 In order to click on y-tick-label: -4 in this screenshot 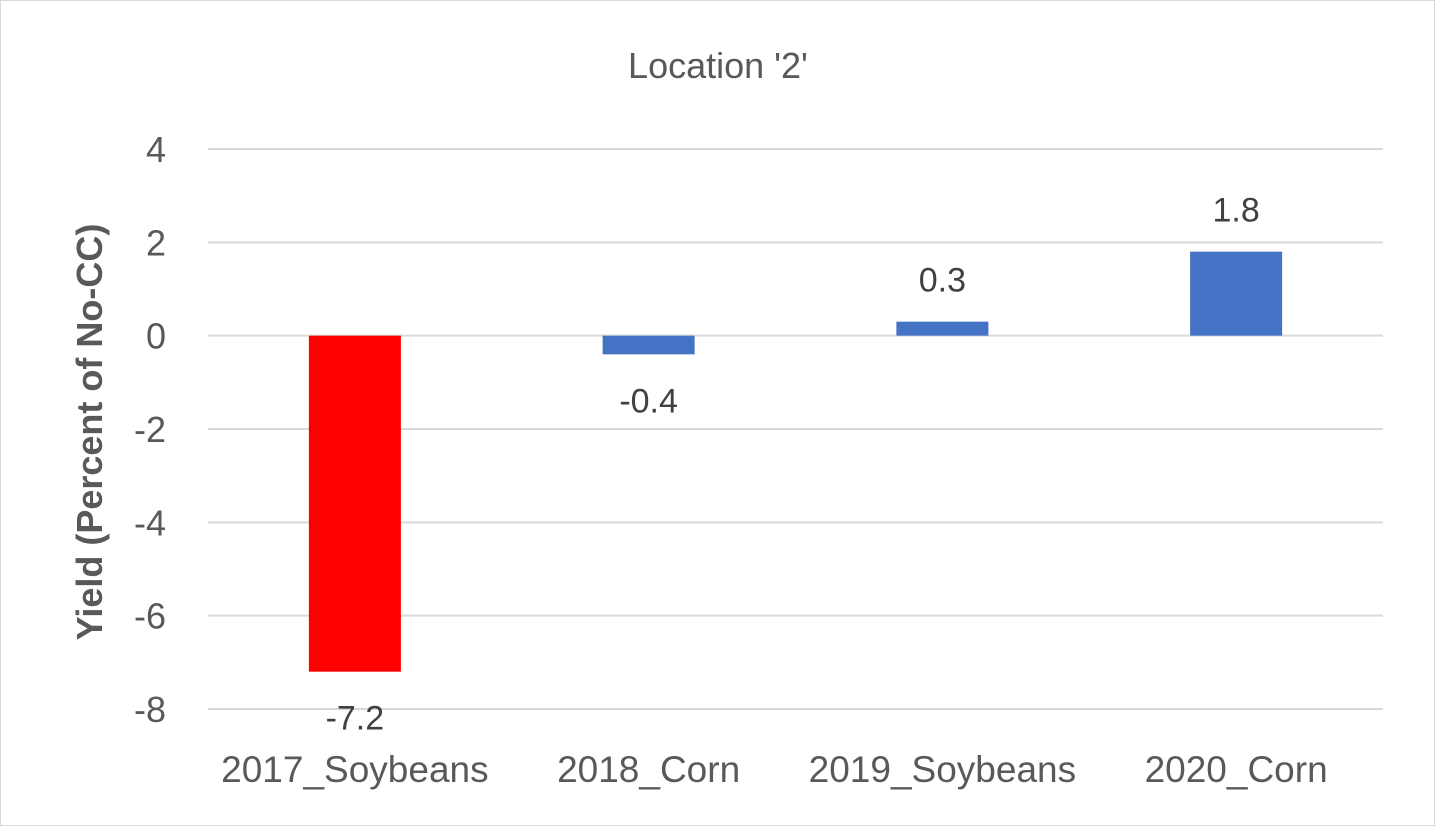, I will do `click(150, 522)`.